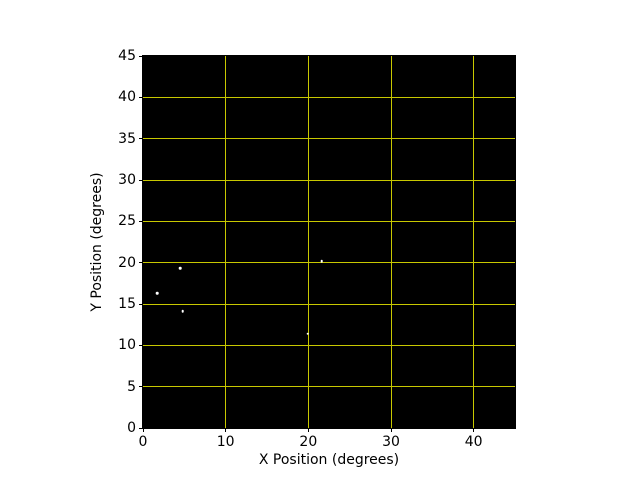  I want to click on y-tick-label: 30, so click(127, 180).